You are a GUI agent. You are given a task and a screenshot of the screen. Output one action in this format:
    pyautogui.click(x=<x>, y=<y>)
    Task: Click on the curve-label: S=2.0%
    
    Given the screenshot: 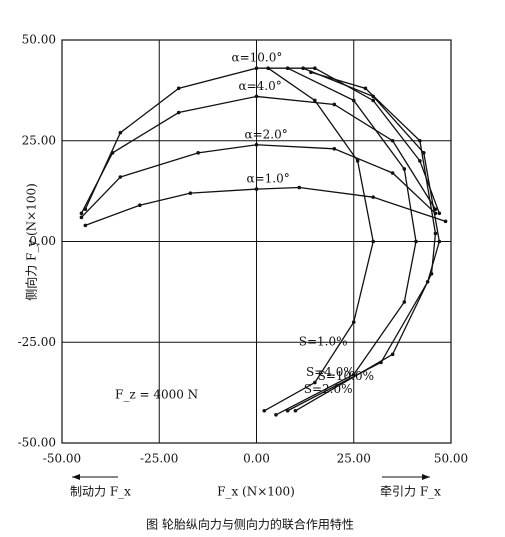 What is the action you would take?
    pyautogui.click(x=328, y=389)
    